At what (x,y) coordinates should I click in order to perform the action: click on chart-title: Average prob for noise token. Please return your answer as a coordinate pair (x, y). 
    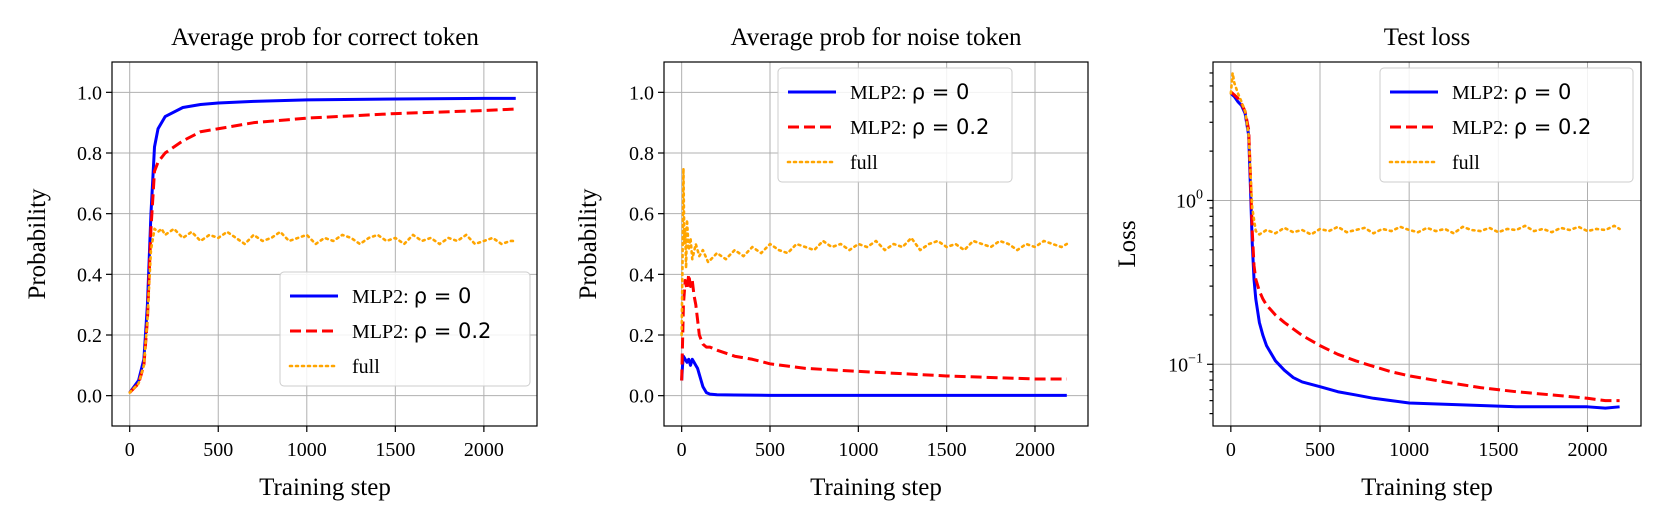
    Looking at the image, I should click on (876, 37).